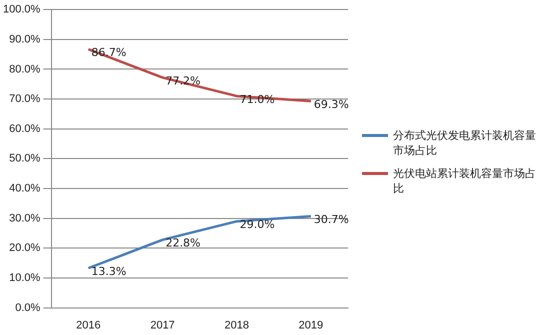 The width and height of the screenshot is (548, 335). Describe the element at coordinates (25, 39) in the screenshot. I see `y-tick-label: 90.0%` at that location.